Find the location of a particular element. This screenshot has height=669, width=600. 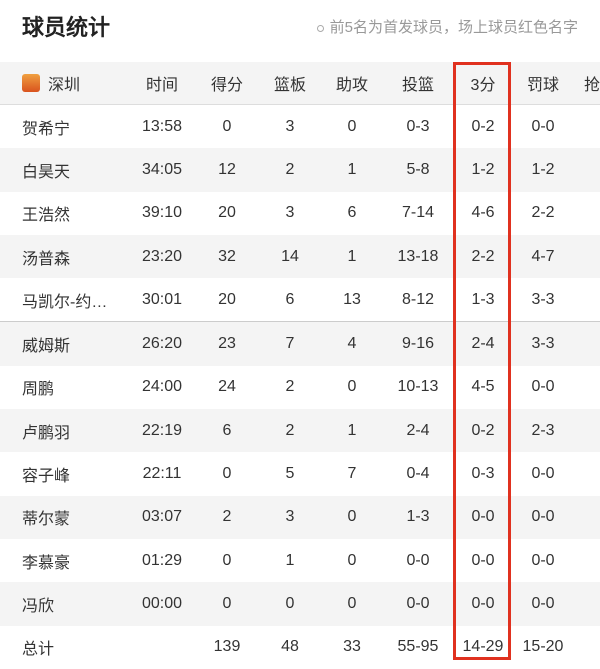

table-row: 周鹏 24:00 24 2 0 10-13 4-5 0-0 is located at coordinates (300, 387).